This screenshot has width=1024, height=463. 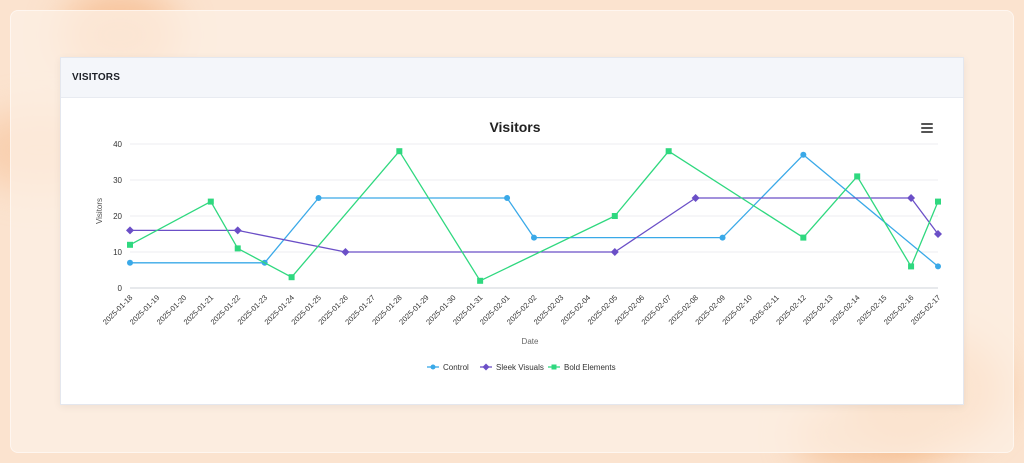 What do you see at coordinates (927, 128) in the screenshot?
I see `hamburger-menu-icon` at bounding box center [927, 128].